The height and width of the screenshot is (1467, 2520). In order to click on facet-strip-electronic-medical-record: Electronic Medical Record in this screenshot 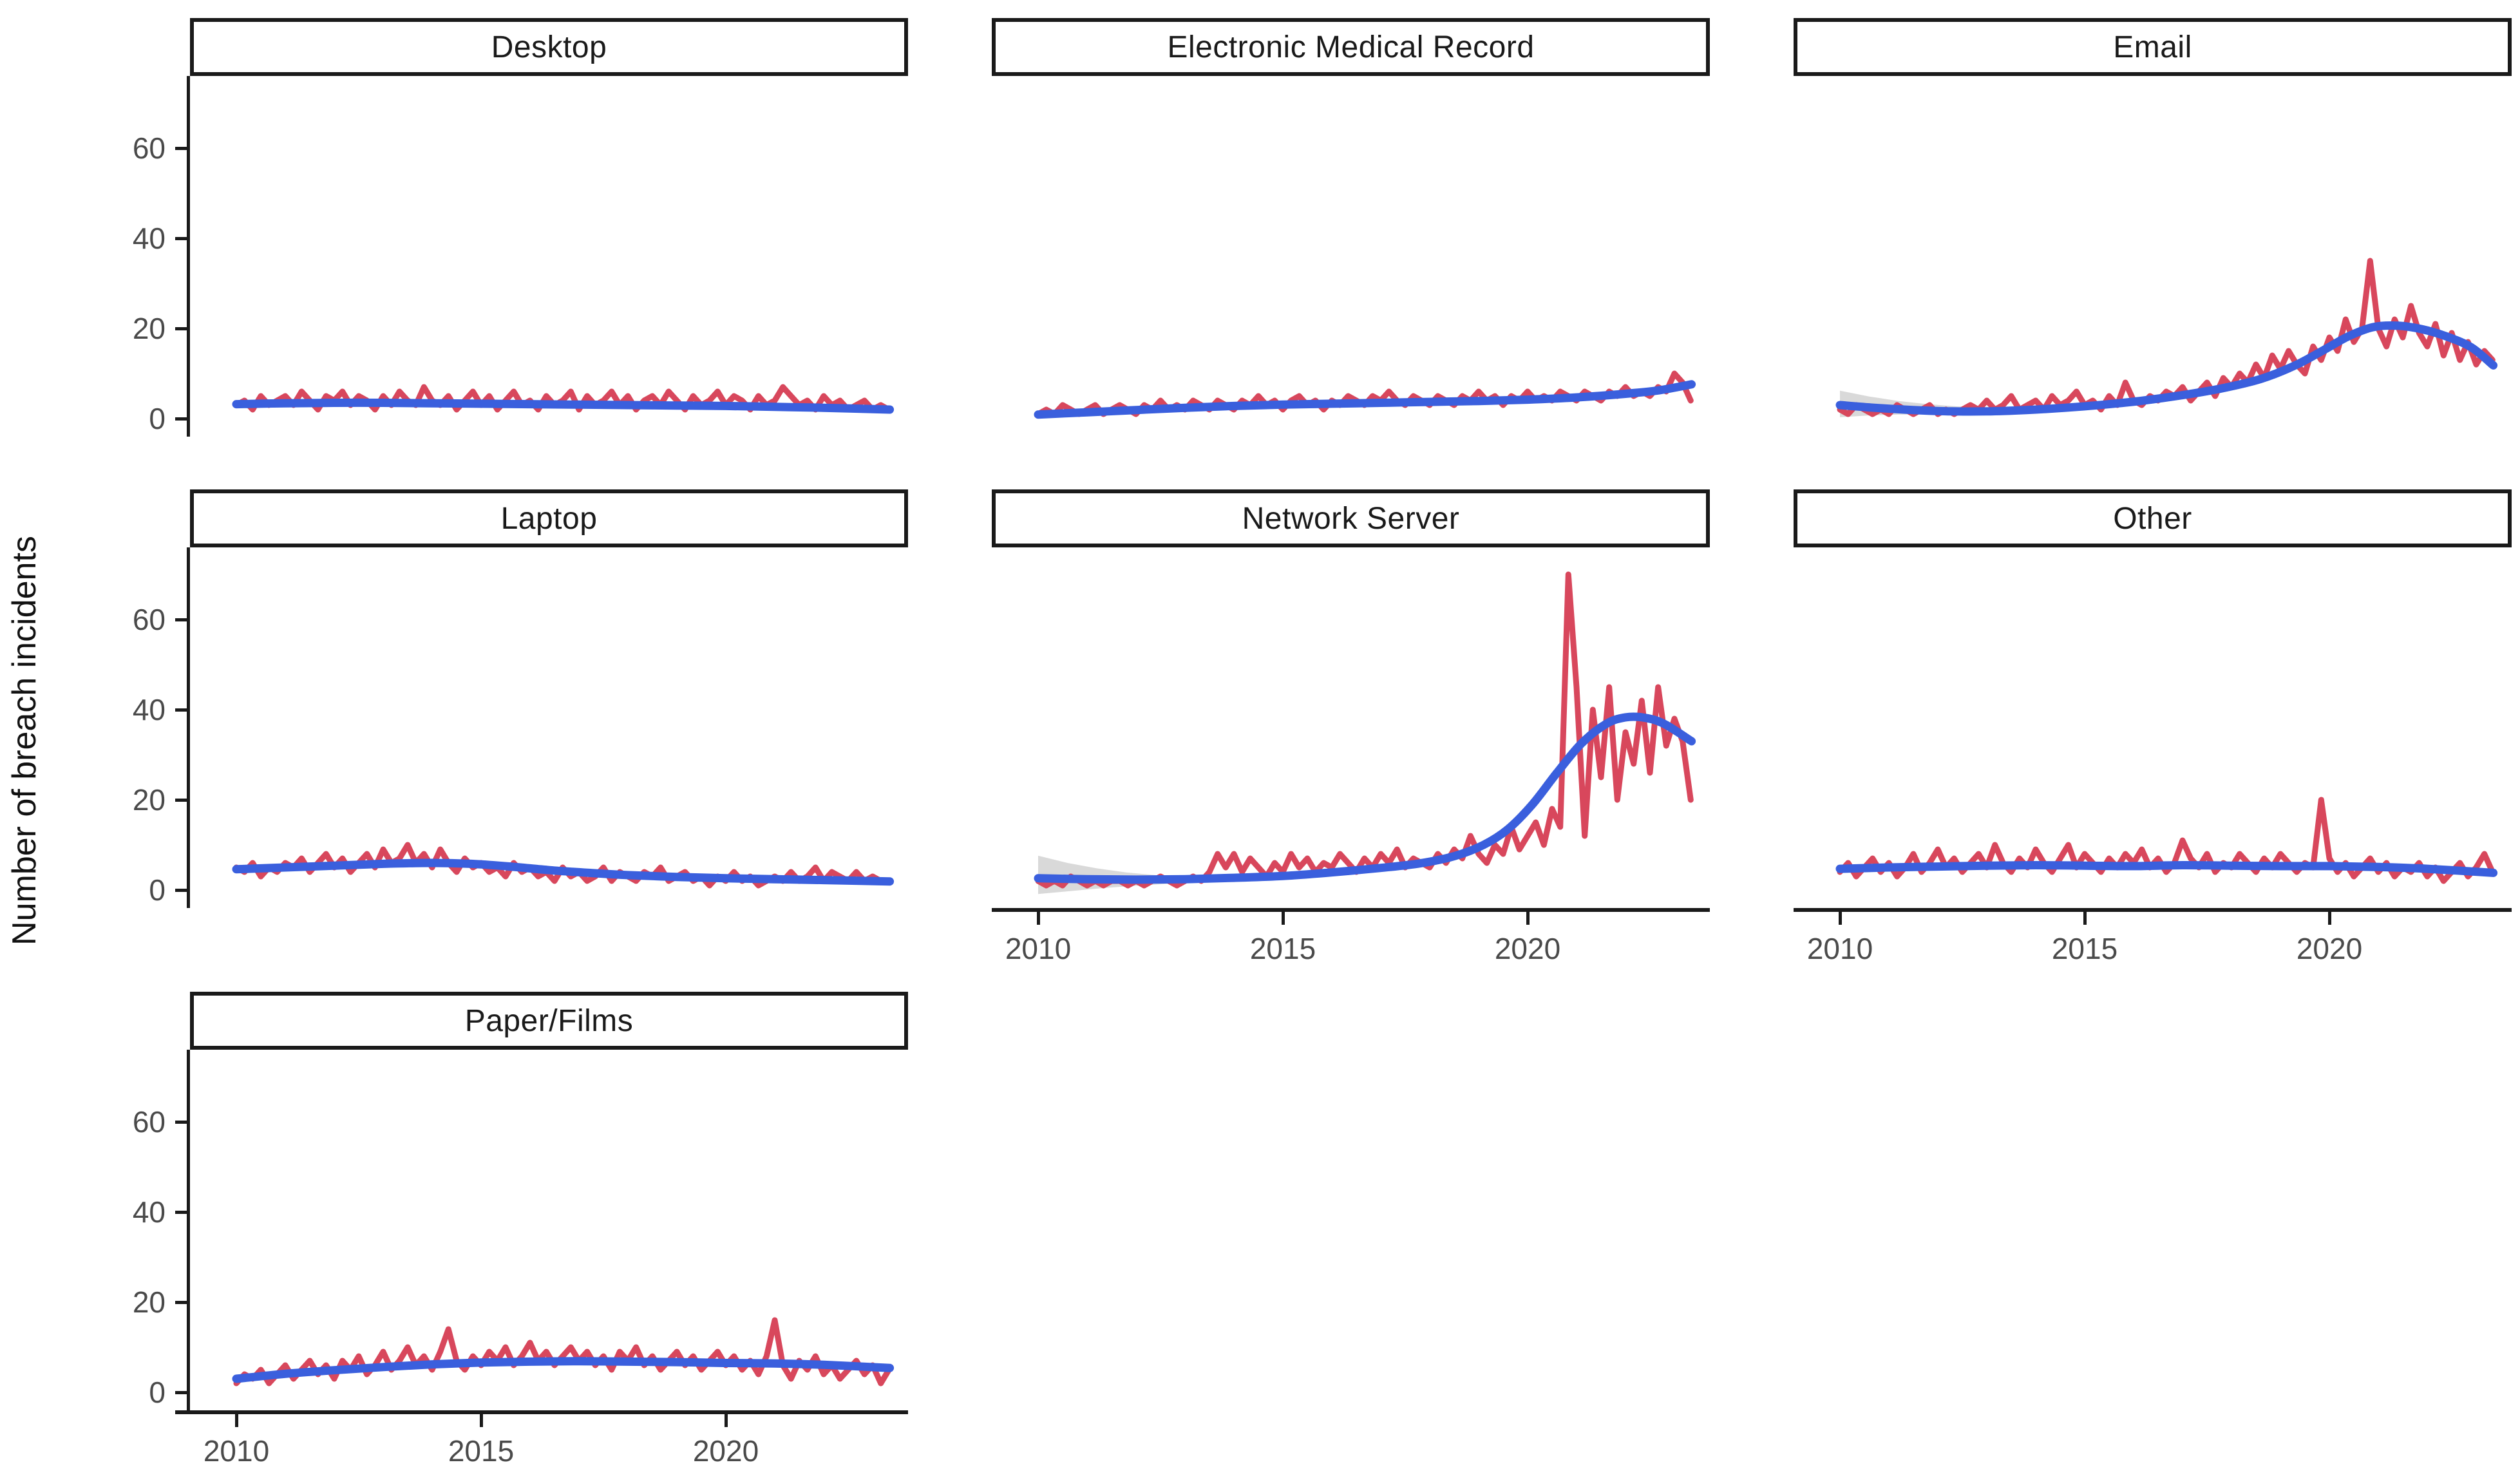, I will do `click(1351, 47)`.